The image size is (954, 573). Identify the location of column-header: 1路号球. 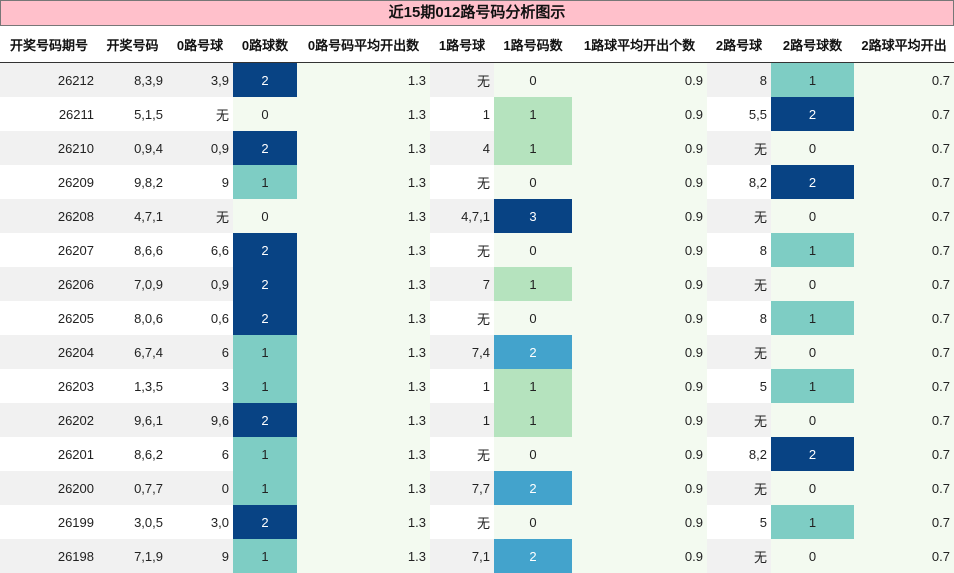
(462, 45).